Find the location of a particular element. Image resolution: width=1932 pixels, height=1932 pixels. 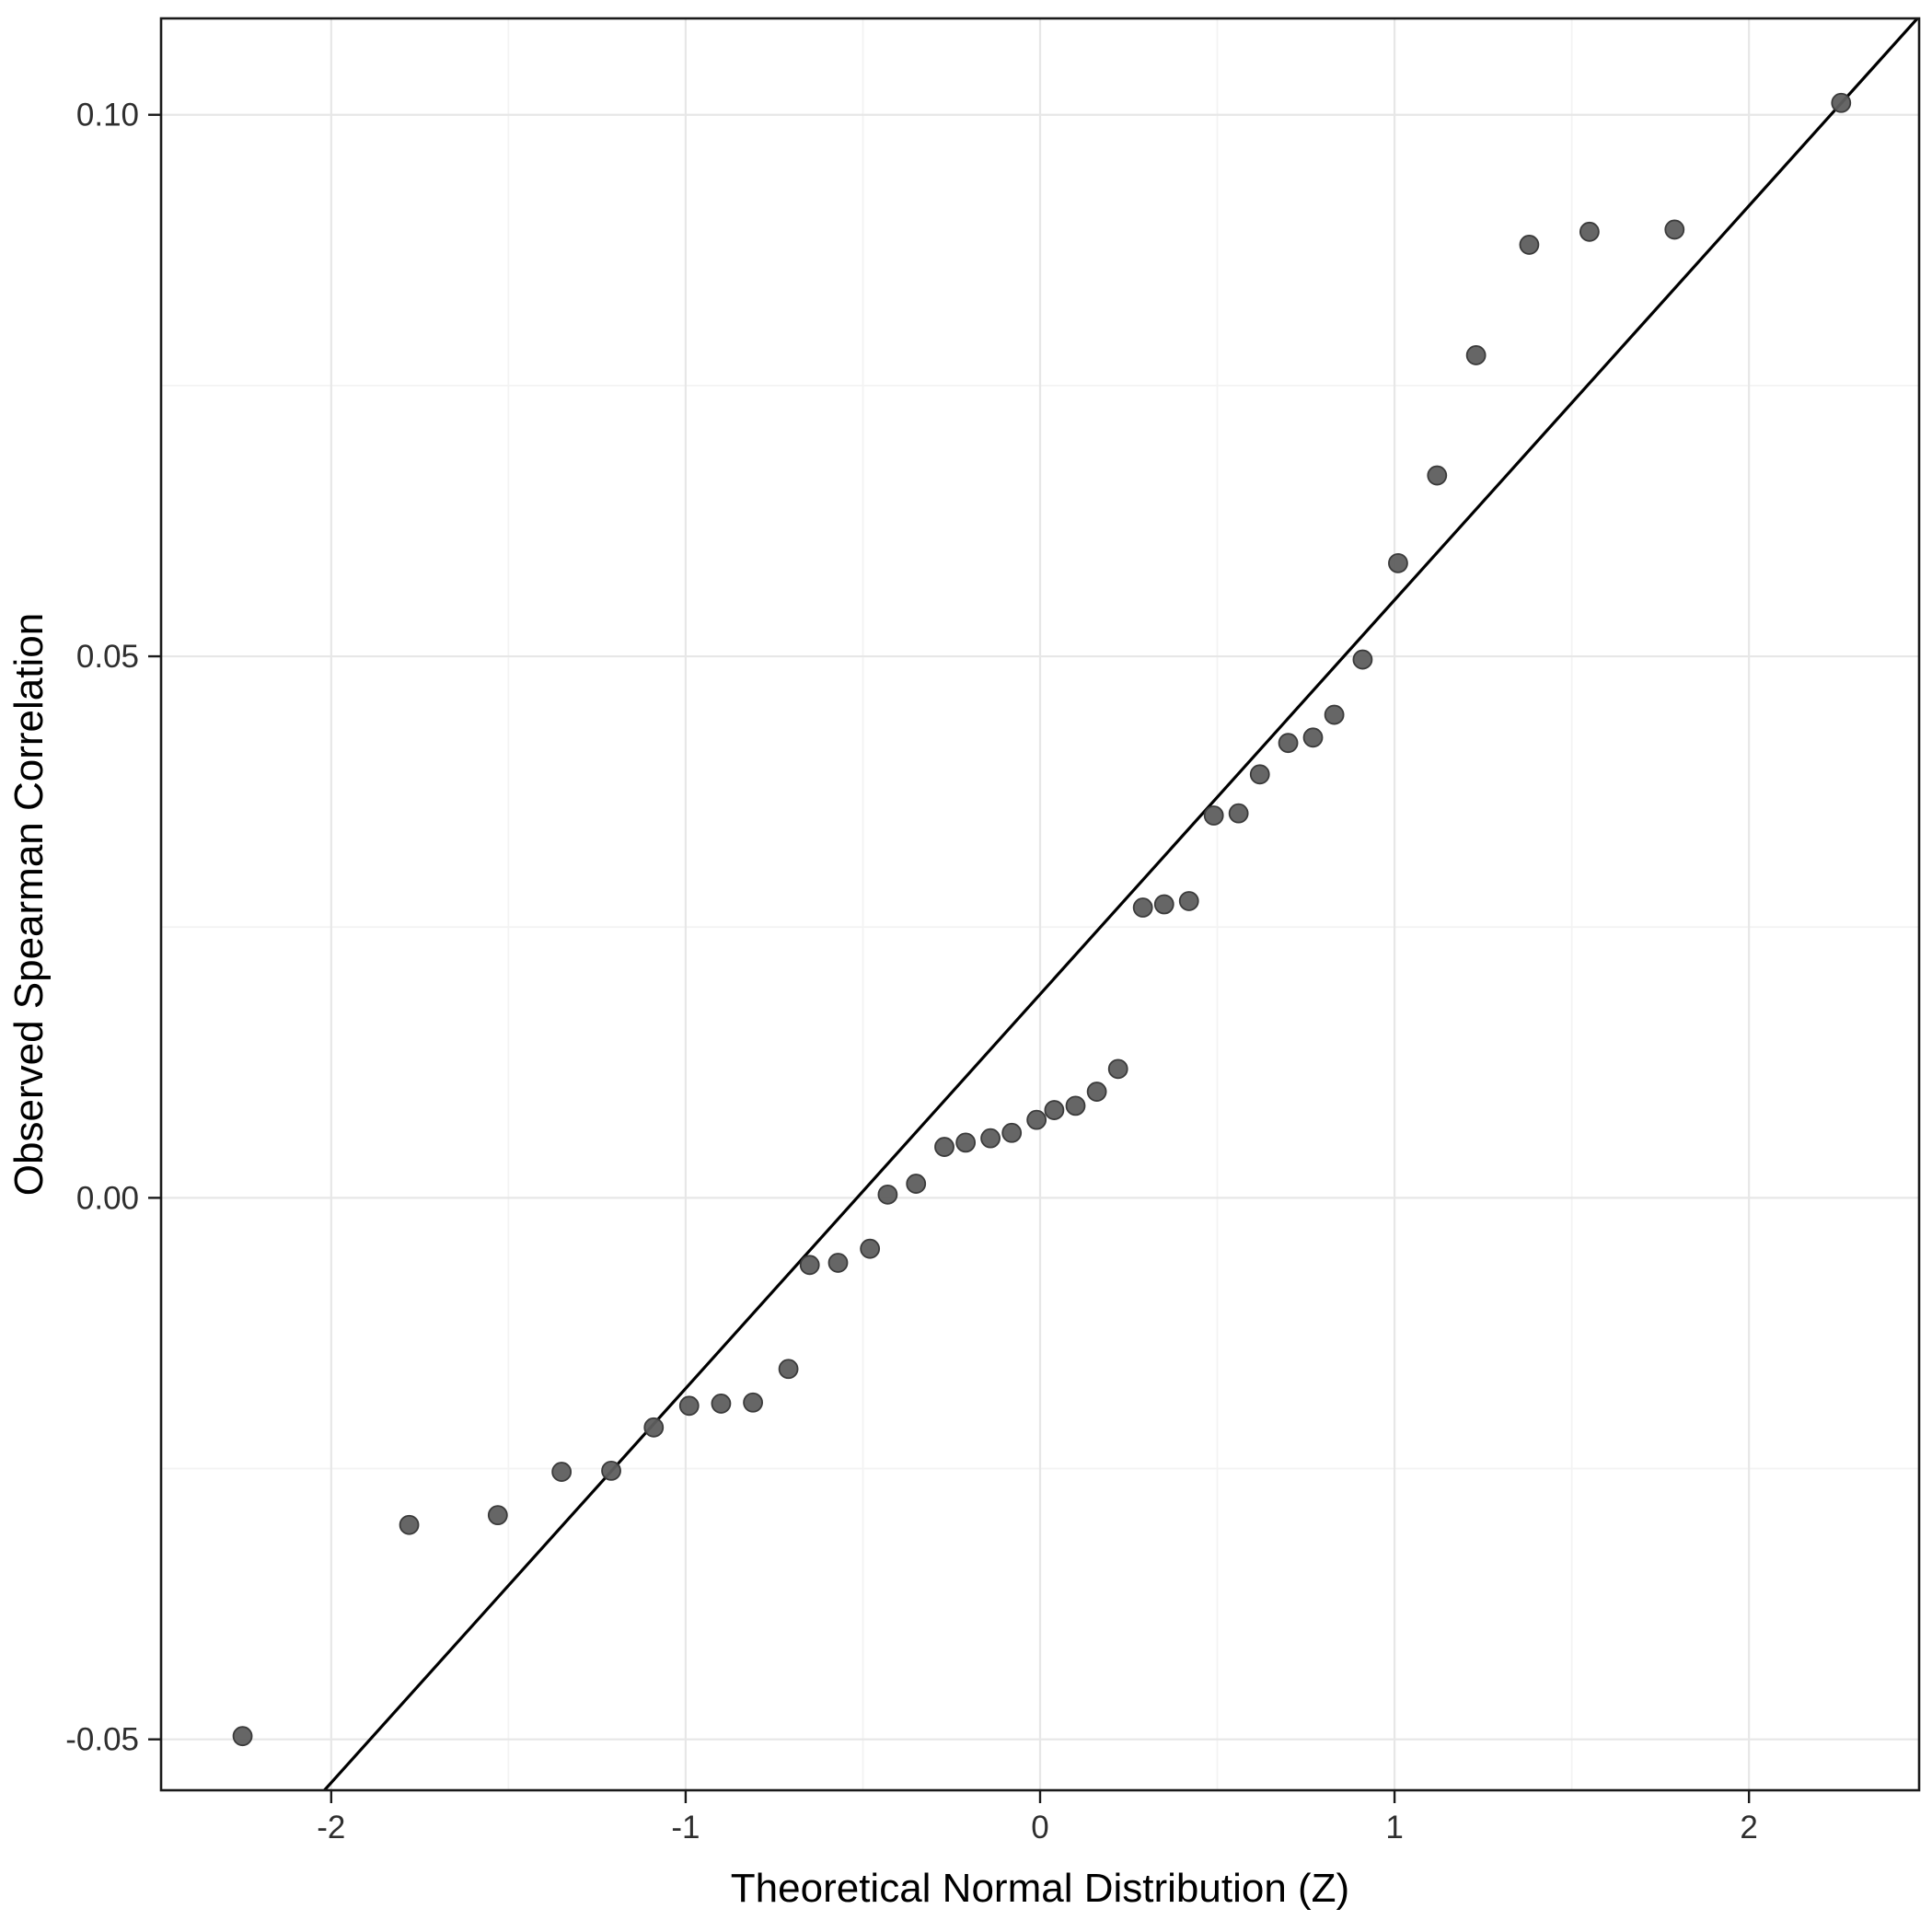

y-tick-label: -0.05 is located at coordinates (102, 1740).